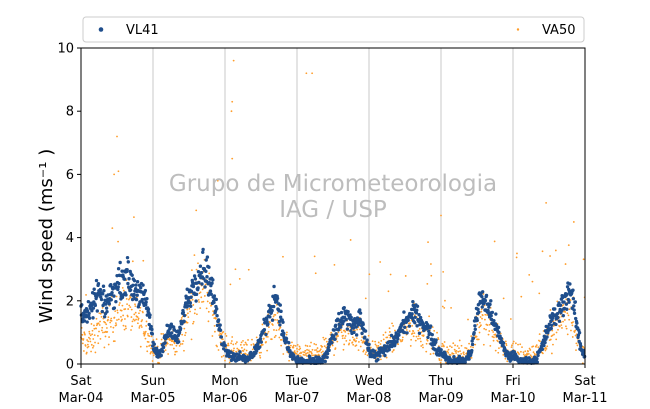 The width and height of the screenshot is (650, 409). Describe the element at coordinates (559, 30) in the screenshot. I see `legend-label-va50: VA50` at that location.